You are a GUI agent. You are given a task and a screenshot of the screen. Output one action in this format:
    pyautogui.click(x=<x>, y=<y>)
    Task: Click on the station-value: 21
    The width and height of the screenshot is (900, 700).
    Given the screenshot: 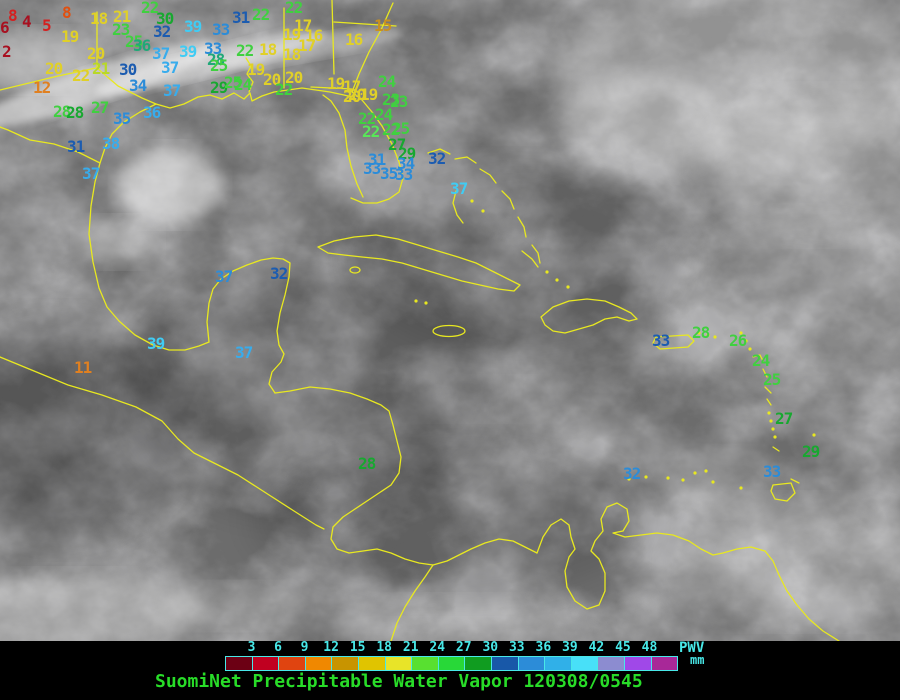 What is the action you would take?
    pyautogui.click(x=122, y=16)
    